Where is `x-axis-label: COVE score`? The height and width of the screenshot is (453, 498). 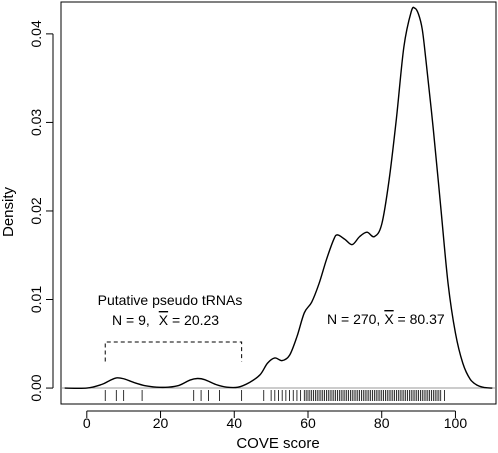
x-axis-label: COVE score is located at coordinates (277, 443).